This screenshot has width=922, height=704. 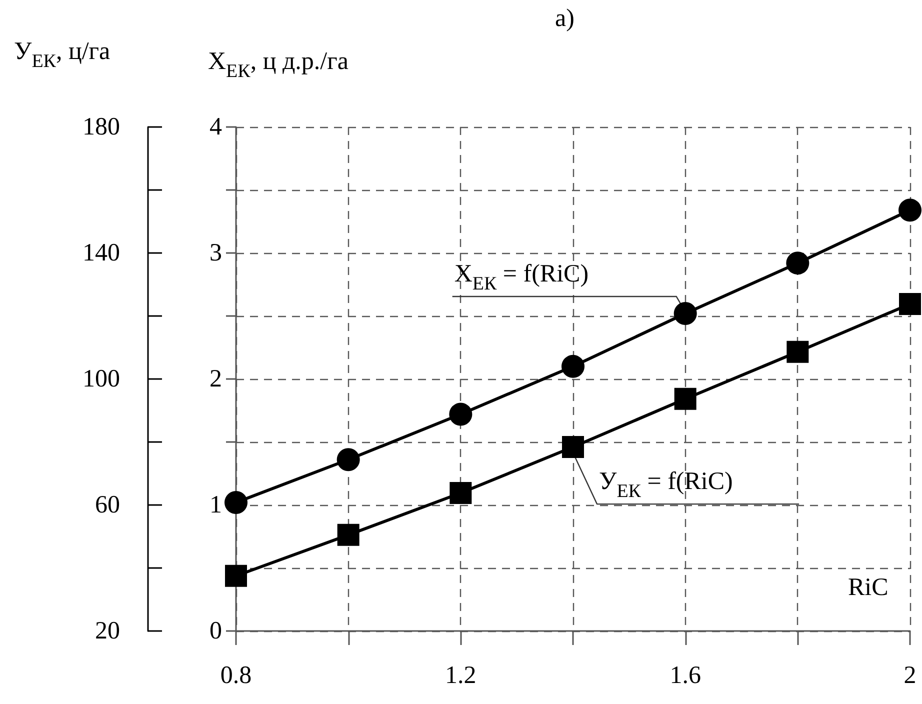 I want to click on y2-tick-label: 20, so click(x=107, y=631).